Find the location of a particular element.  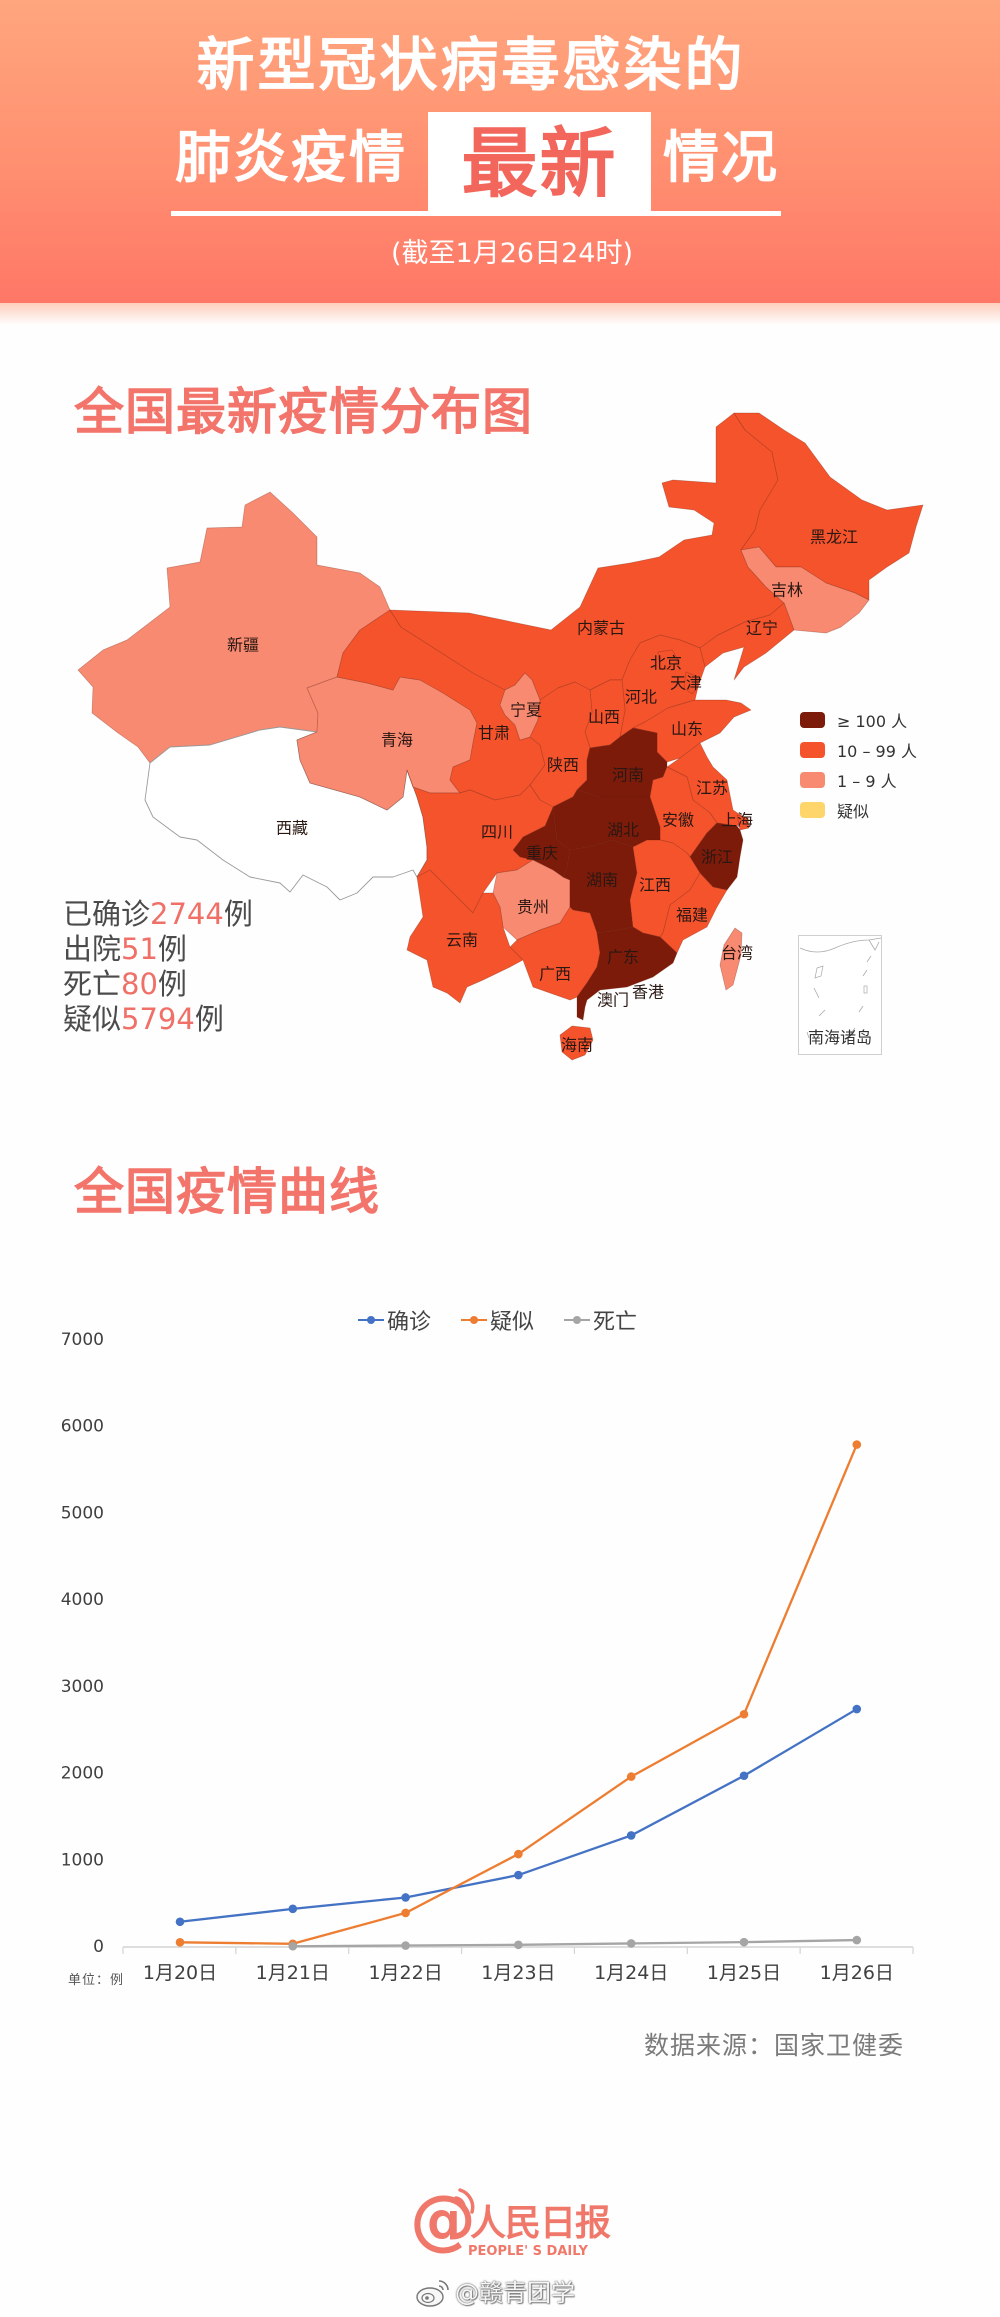

province-jilin is located at coordinates (805, 590).